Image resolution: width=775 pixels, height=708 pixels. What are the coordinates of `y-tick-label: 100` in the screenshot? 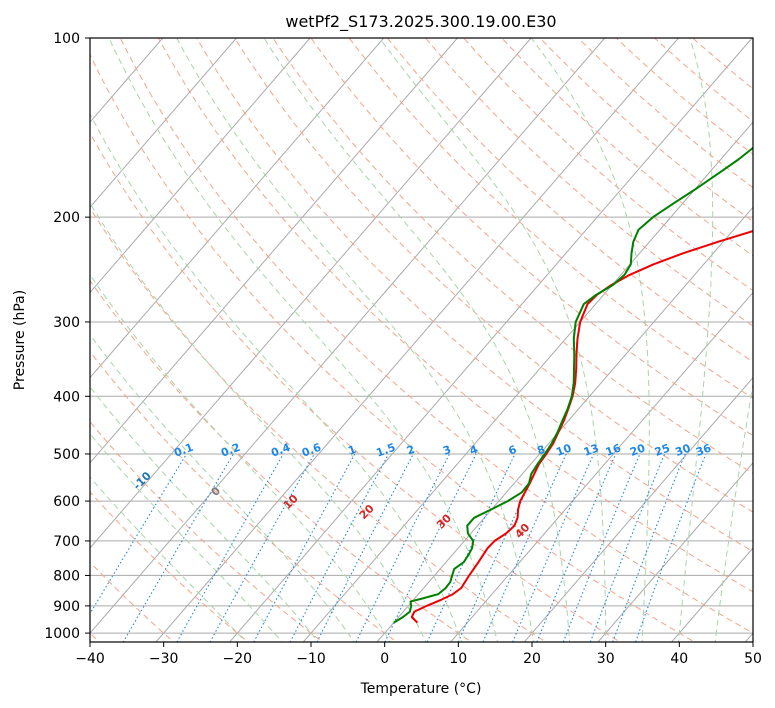 It's located at (66, 39).